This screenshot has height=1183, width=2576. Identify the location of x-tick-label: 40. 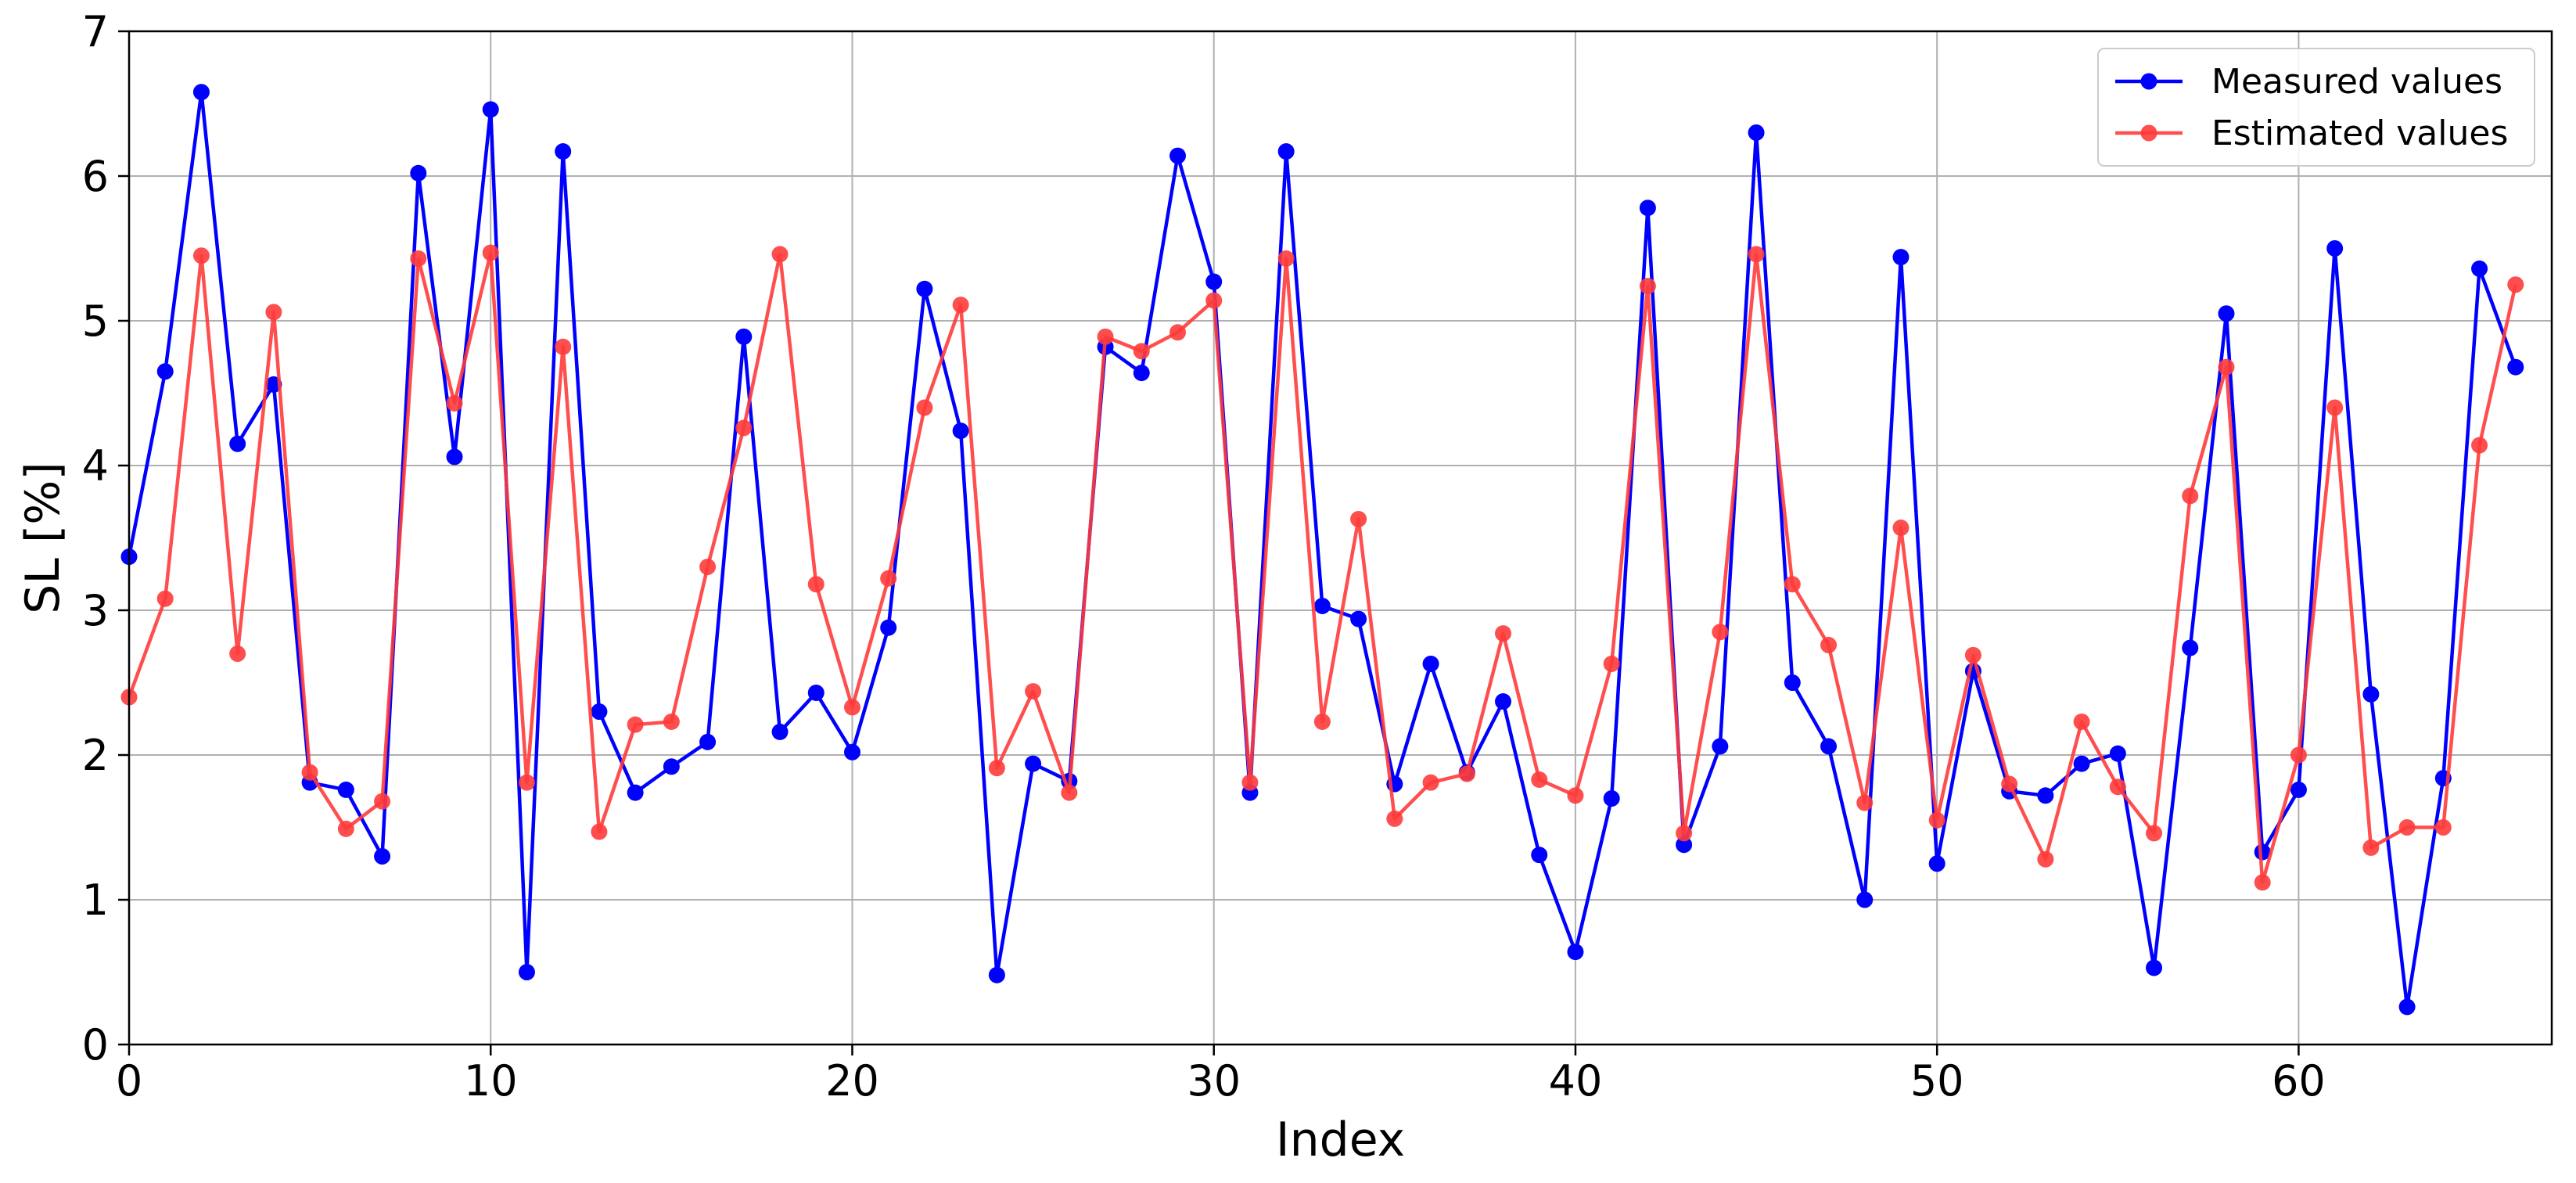
(1576, 1081).